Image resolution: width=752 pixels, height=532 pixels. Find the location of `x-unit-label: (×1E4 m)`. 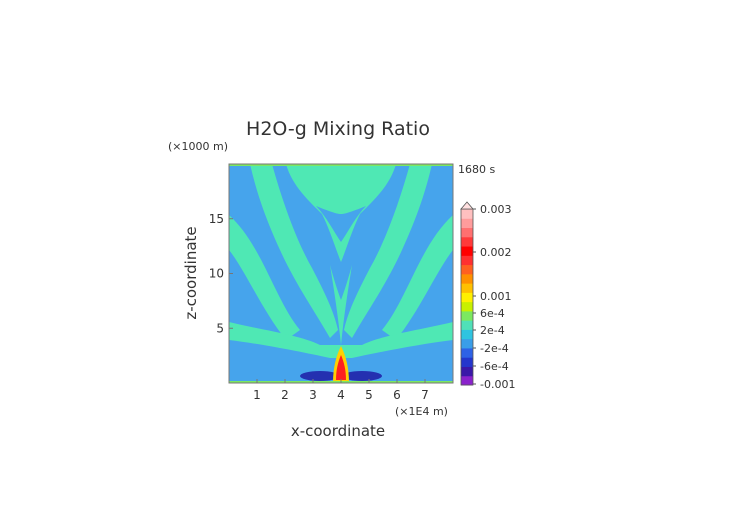

x-unit-label: (×1E4 m) is located at coordinates (421, 411).